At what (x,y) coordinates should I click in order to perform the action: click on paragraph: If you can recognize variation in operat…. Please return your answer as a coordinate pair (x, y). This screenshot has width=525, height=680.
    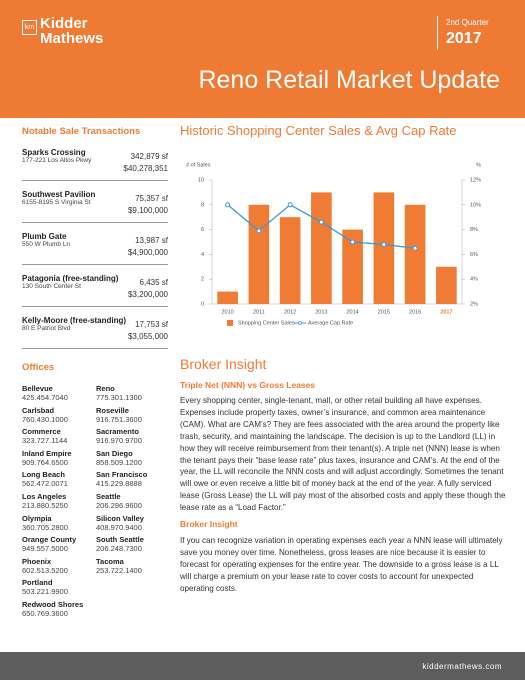
    Looking at the image, I should click on (341, 564).